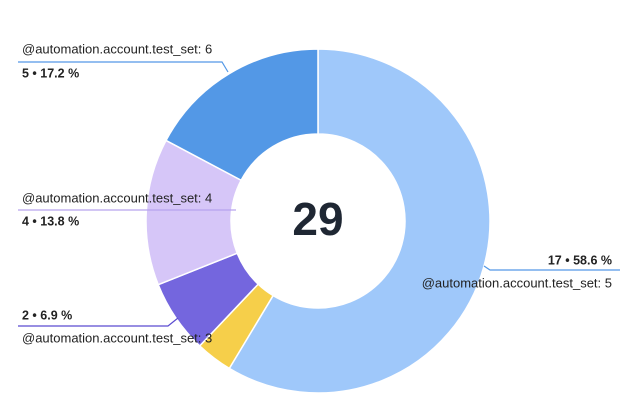  What do you see at coordinates (580, 260) in the screenshot?
I see `value-label: 17 • 58.6 %` at bounding box center [580, 260].